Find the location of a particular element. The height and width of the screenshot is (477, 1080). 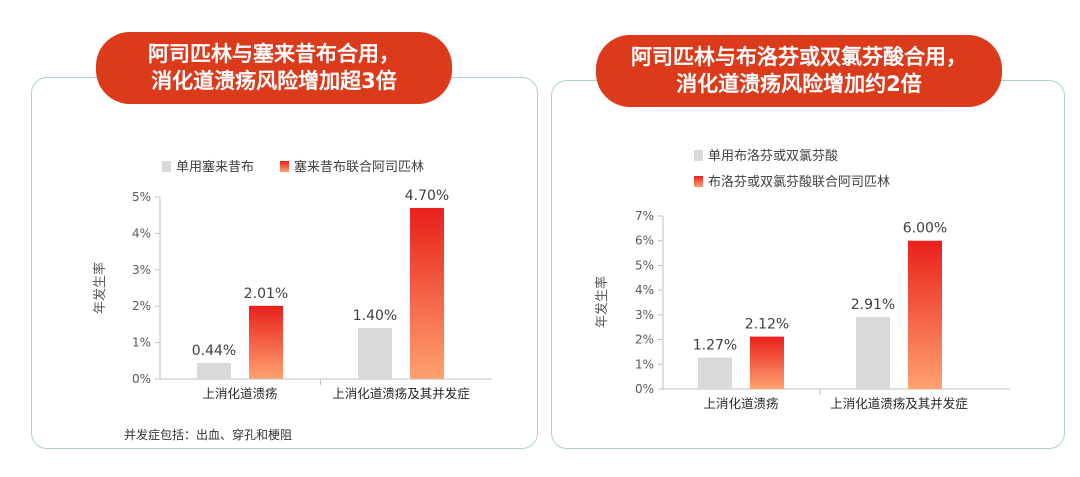

right-data-label: 2.91% is located at coordinates (873, 305).